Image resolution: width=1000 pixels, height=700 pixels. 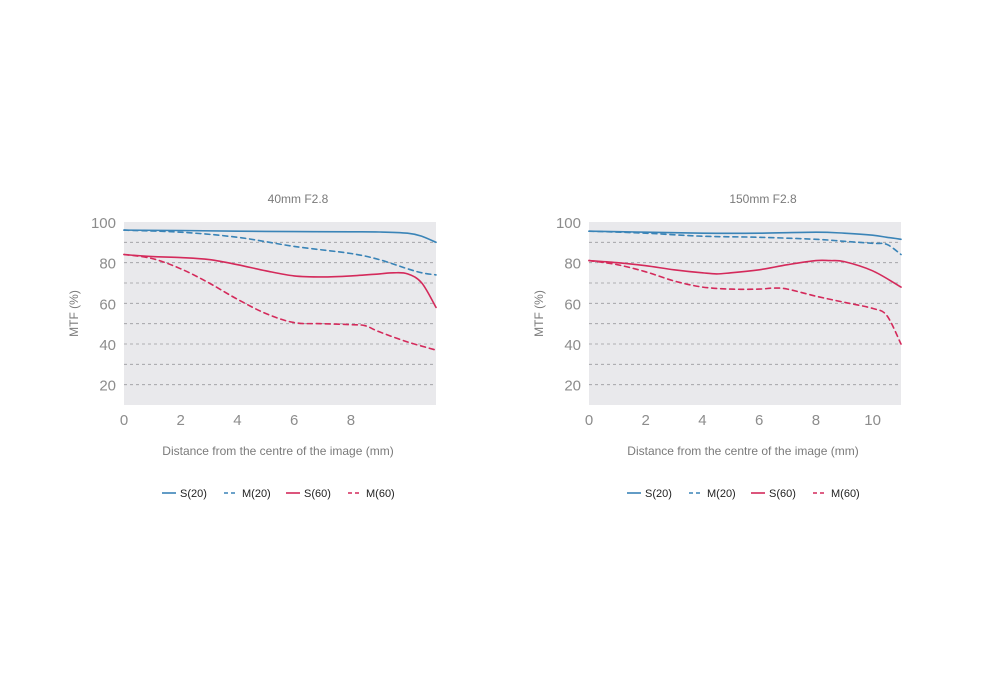 I want to click on chart-title: 40mm F2.8, so click(x=298, y=199).